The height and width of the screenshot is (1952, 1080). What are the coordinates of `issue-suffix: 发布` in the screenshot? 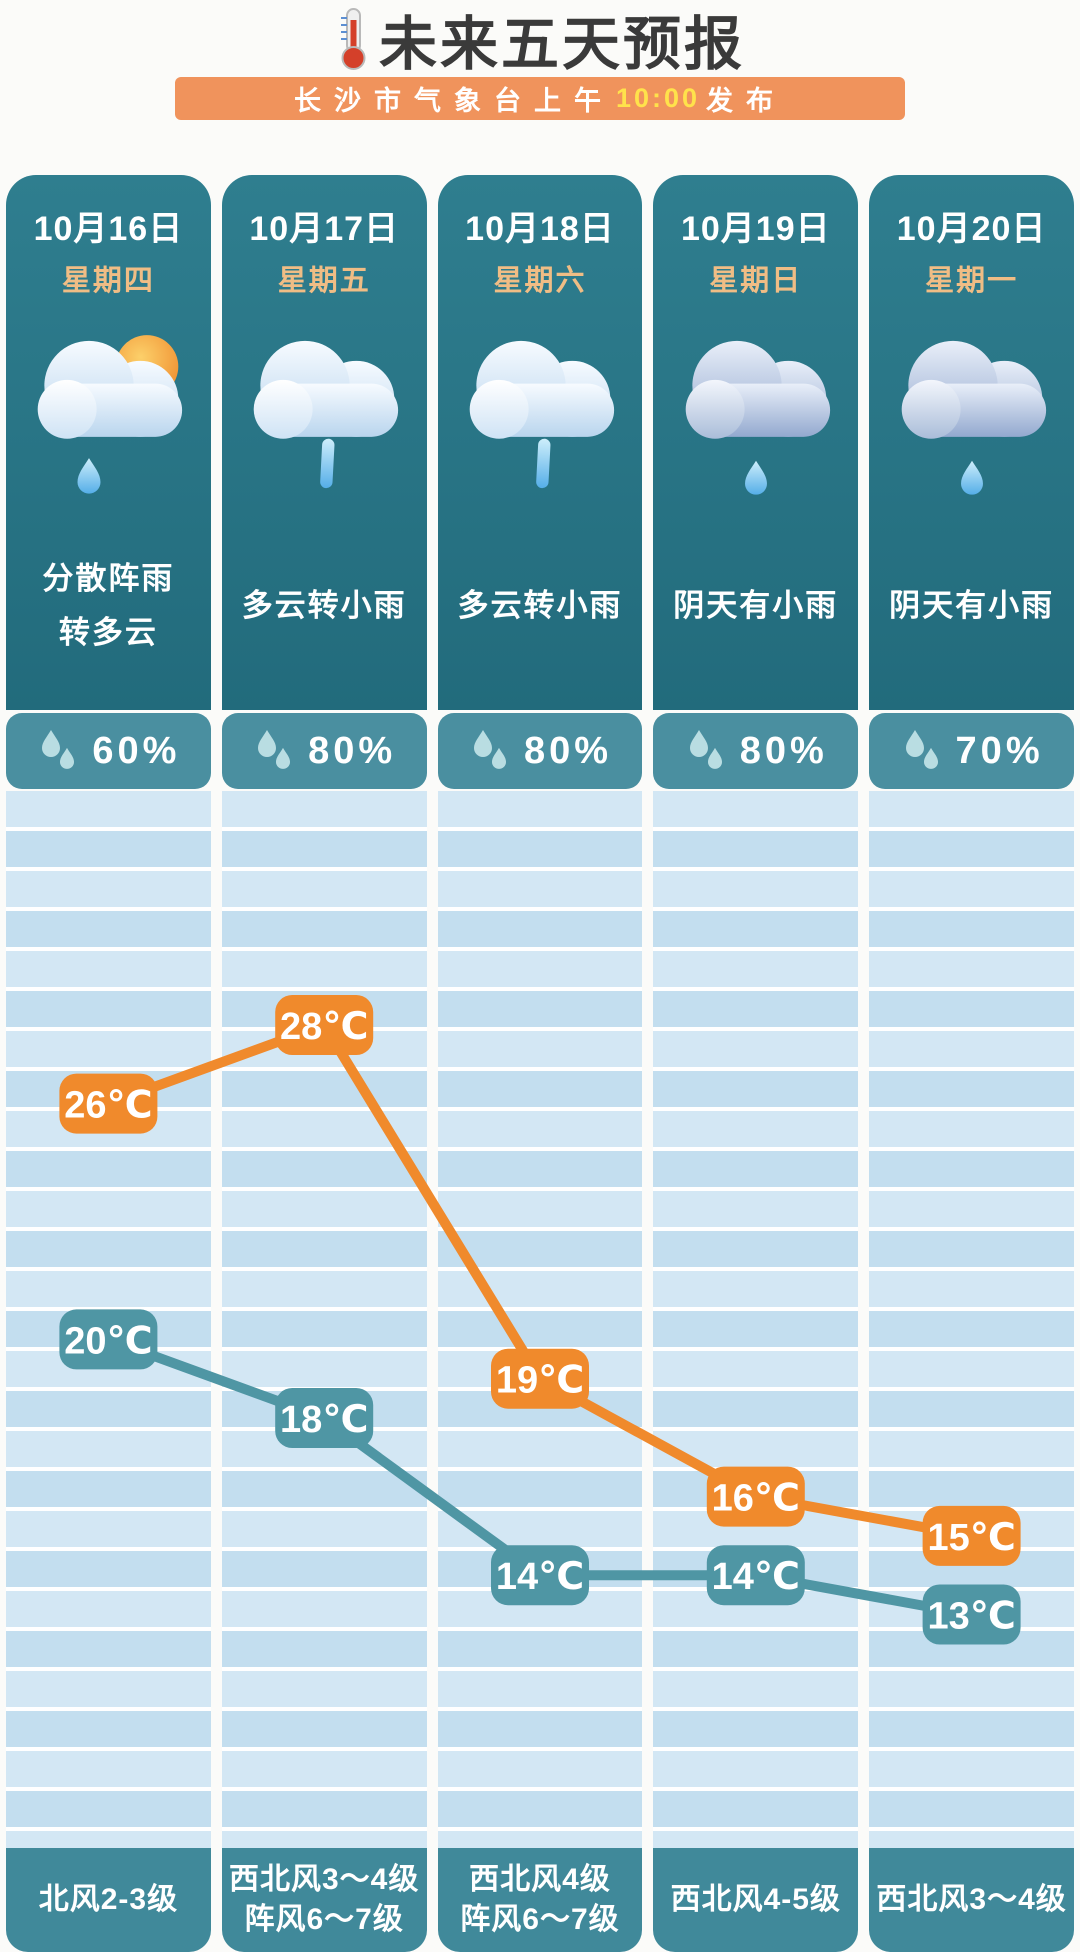 It's located at (746, 101).